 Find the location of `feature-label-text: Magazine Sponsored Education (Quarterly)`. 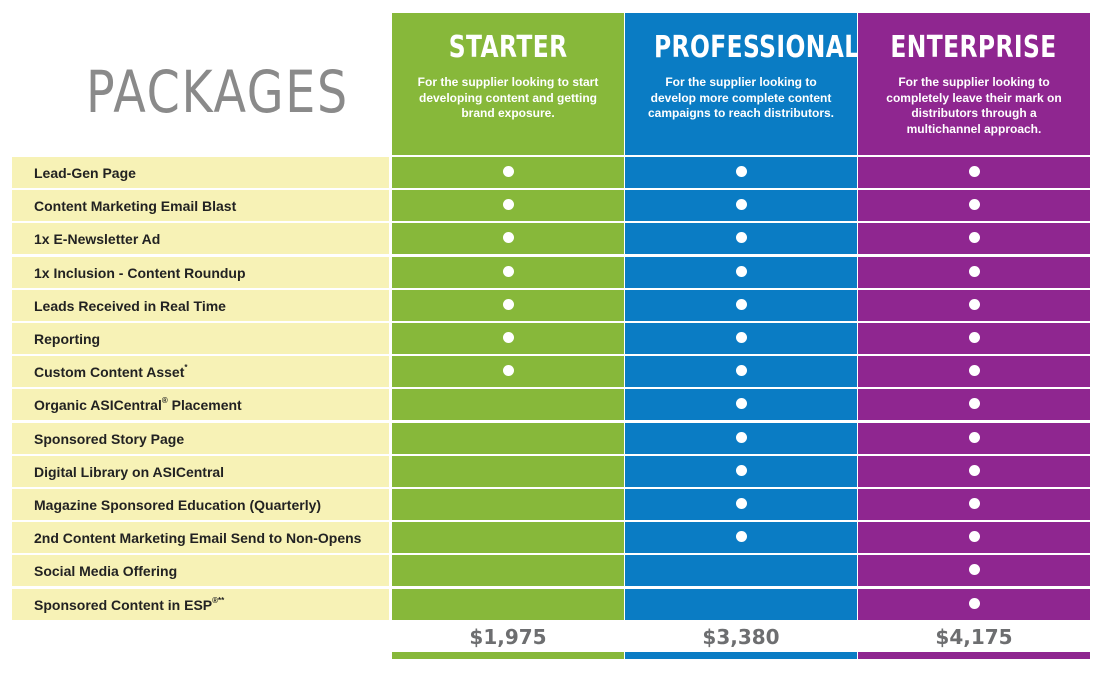

feature-label-text: Magazine Sponsored Education (Quarterly) is located at coordinates (178, 505).